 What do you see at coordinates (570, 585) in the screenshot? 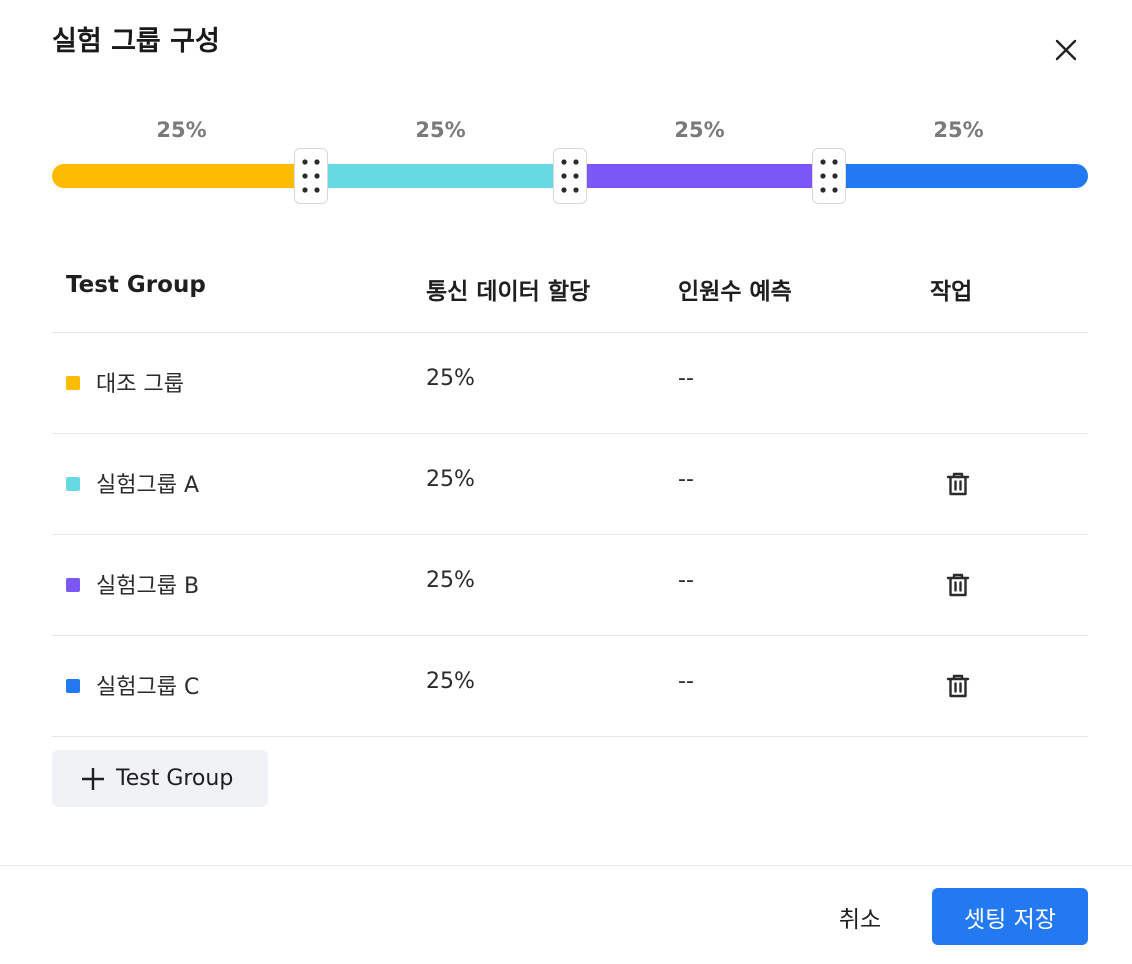
I see `table-row: 실험그룹 B 25% --` at bounding box center [570, 585].